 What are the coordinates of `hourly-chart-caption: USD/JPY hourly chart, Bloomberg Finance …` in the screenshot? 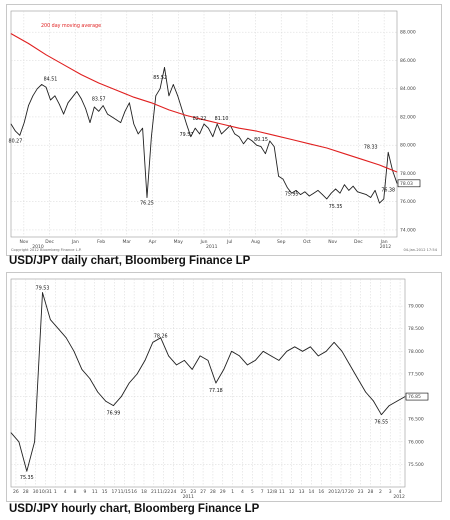 It's located at (134, 509).